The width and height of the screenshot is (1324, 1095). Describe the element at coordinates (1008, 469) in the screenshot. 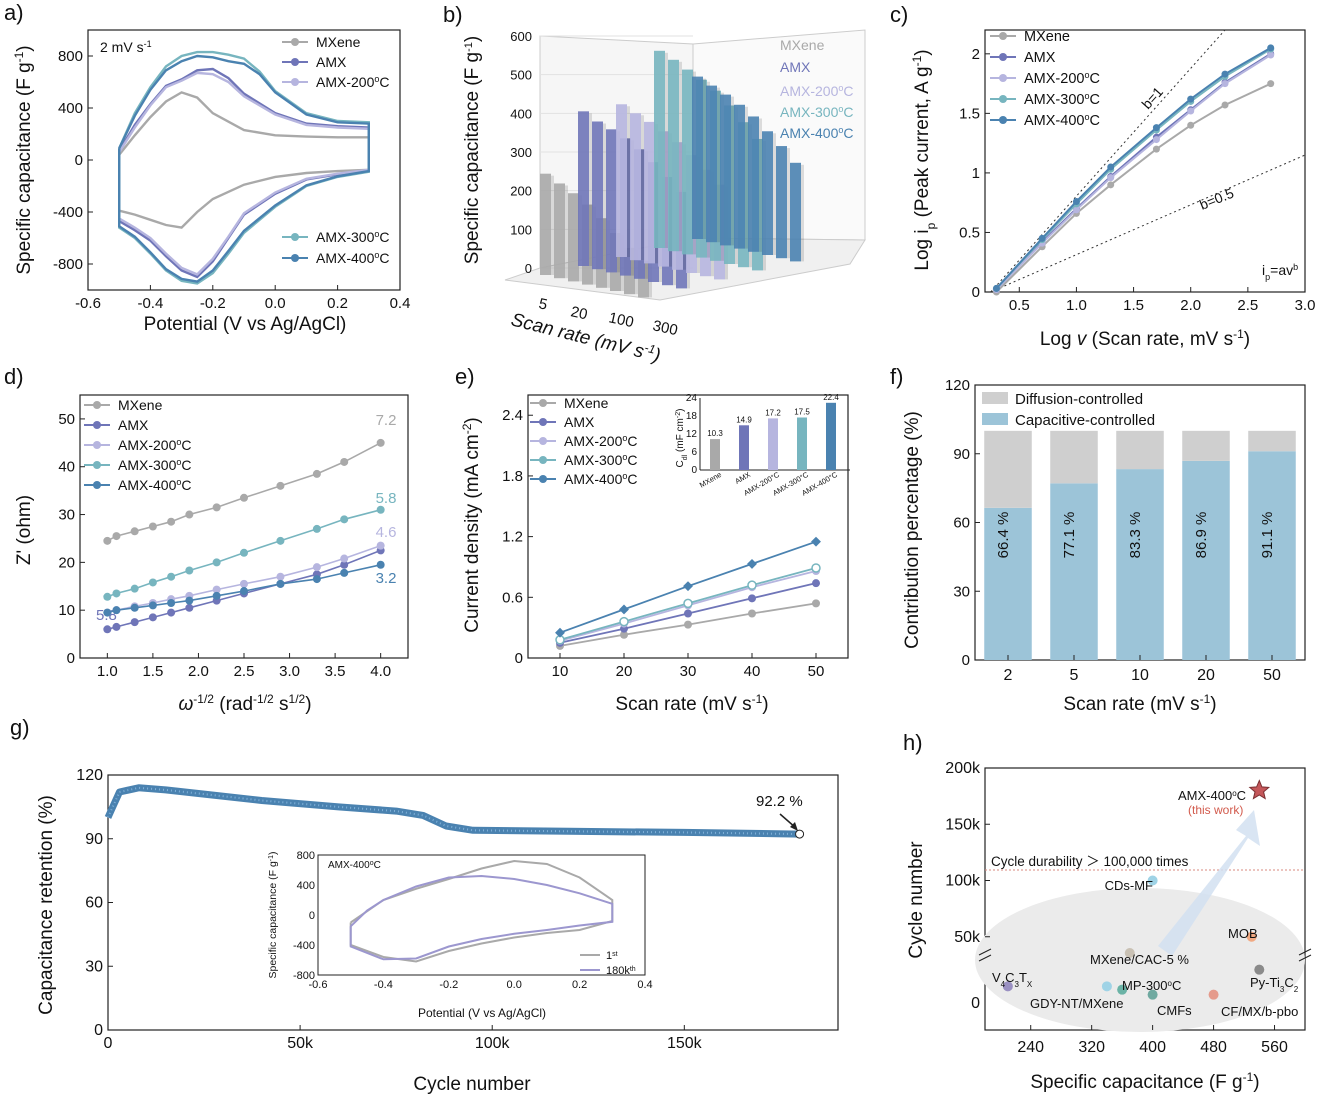

I see `f-bar-diffusion` at that location.